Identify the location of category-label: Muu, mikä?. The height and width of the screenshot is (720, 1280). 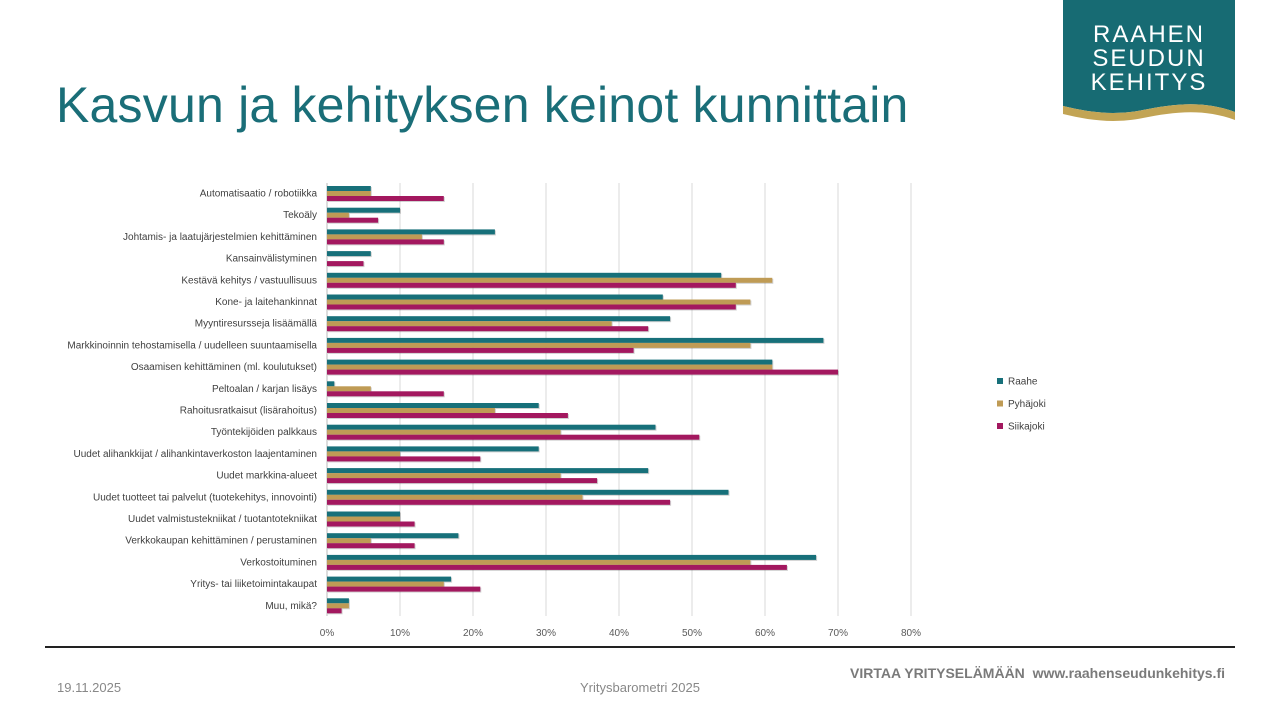
(291, 606).